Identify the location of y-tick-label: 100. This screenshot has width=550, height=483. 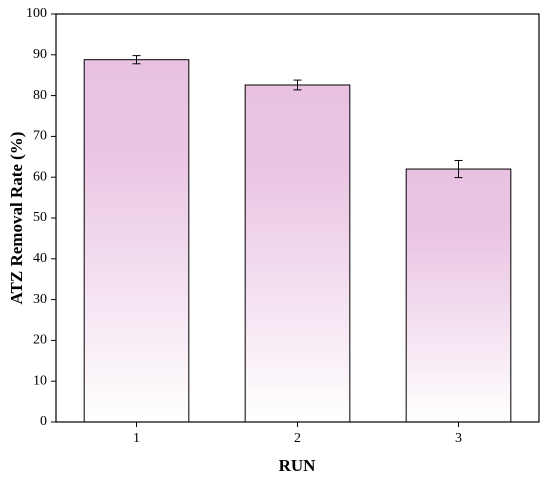
(36, 13).